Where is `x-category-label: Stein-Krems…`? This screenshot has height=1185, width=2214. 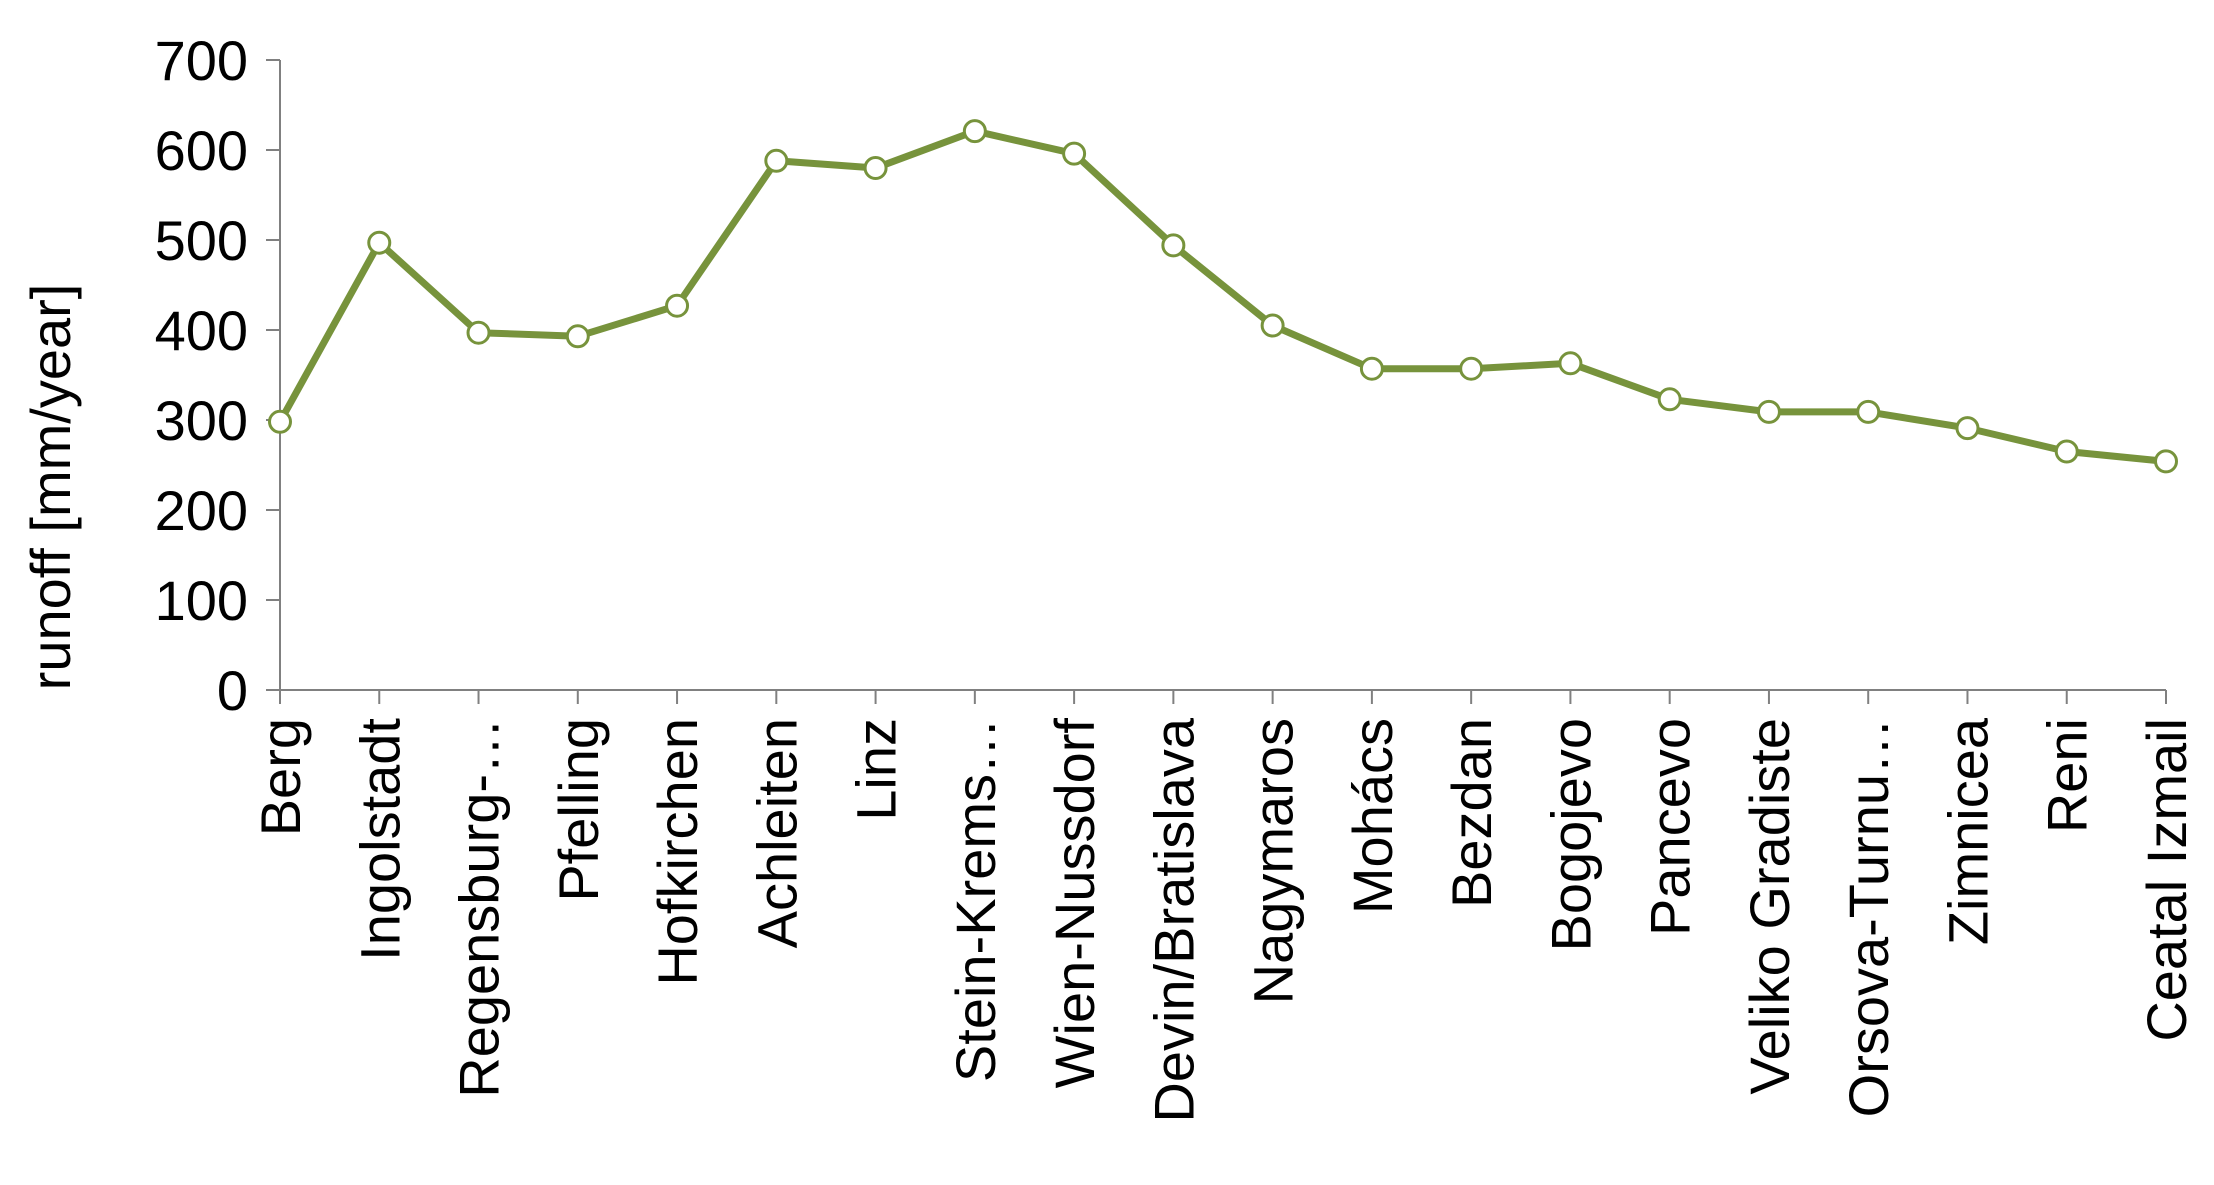
x-category-label: Stein-Krems… is located at coordinates (975, 900).